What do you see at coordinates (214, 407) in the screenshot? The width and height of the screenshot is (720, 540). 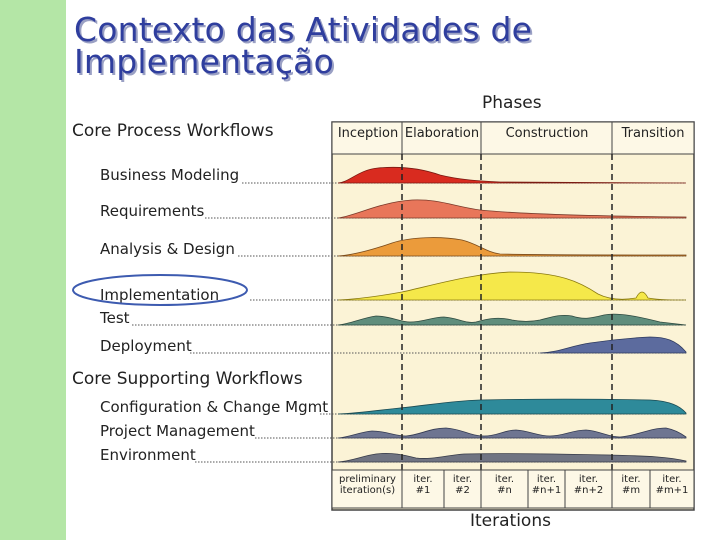 I see `workflow-label-config-change: Configuration & Change Mgmt` at bounding box center [214, 407].